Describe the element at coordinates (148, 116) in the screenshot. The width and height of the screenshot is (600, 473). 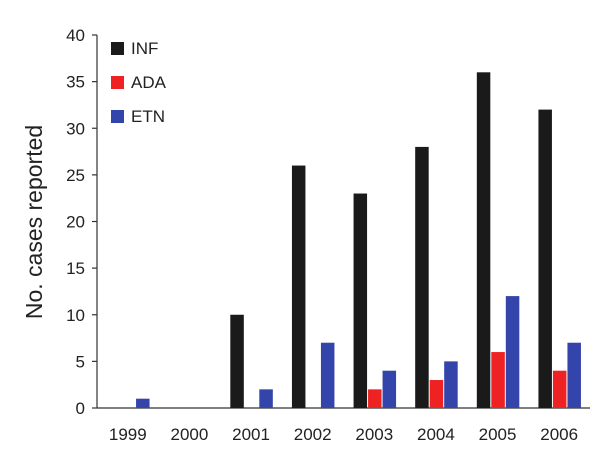
I see `legend-label-etn: ETN` at that location.